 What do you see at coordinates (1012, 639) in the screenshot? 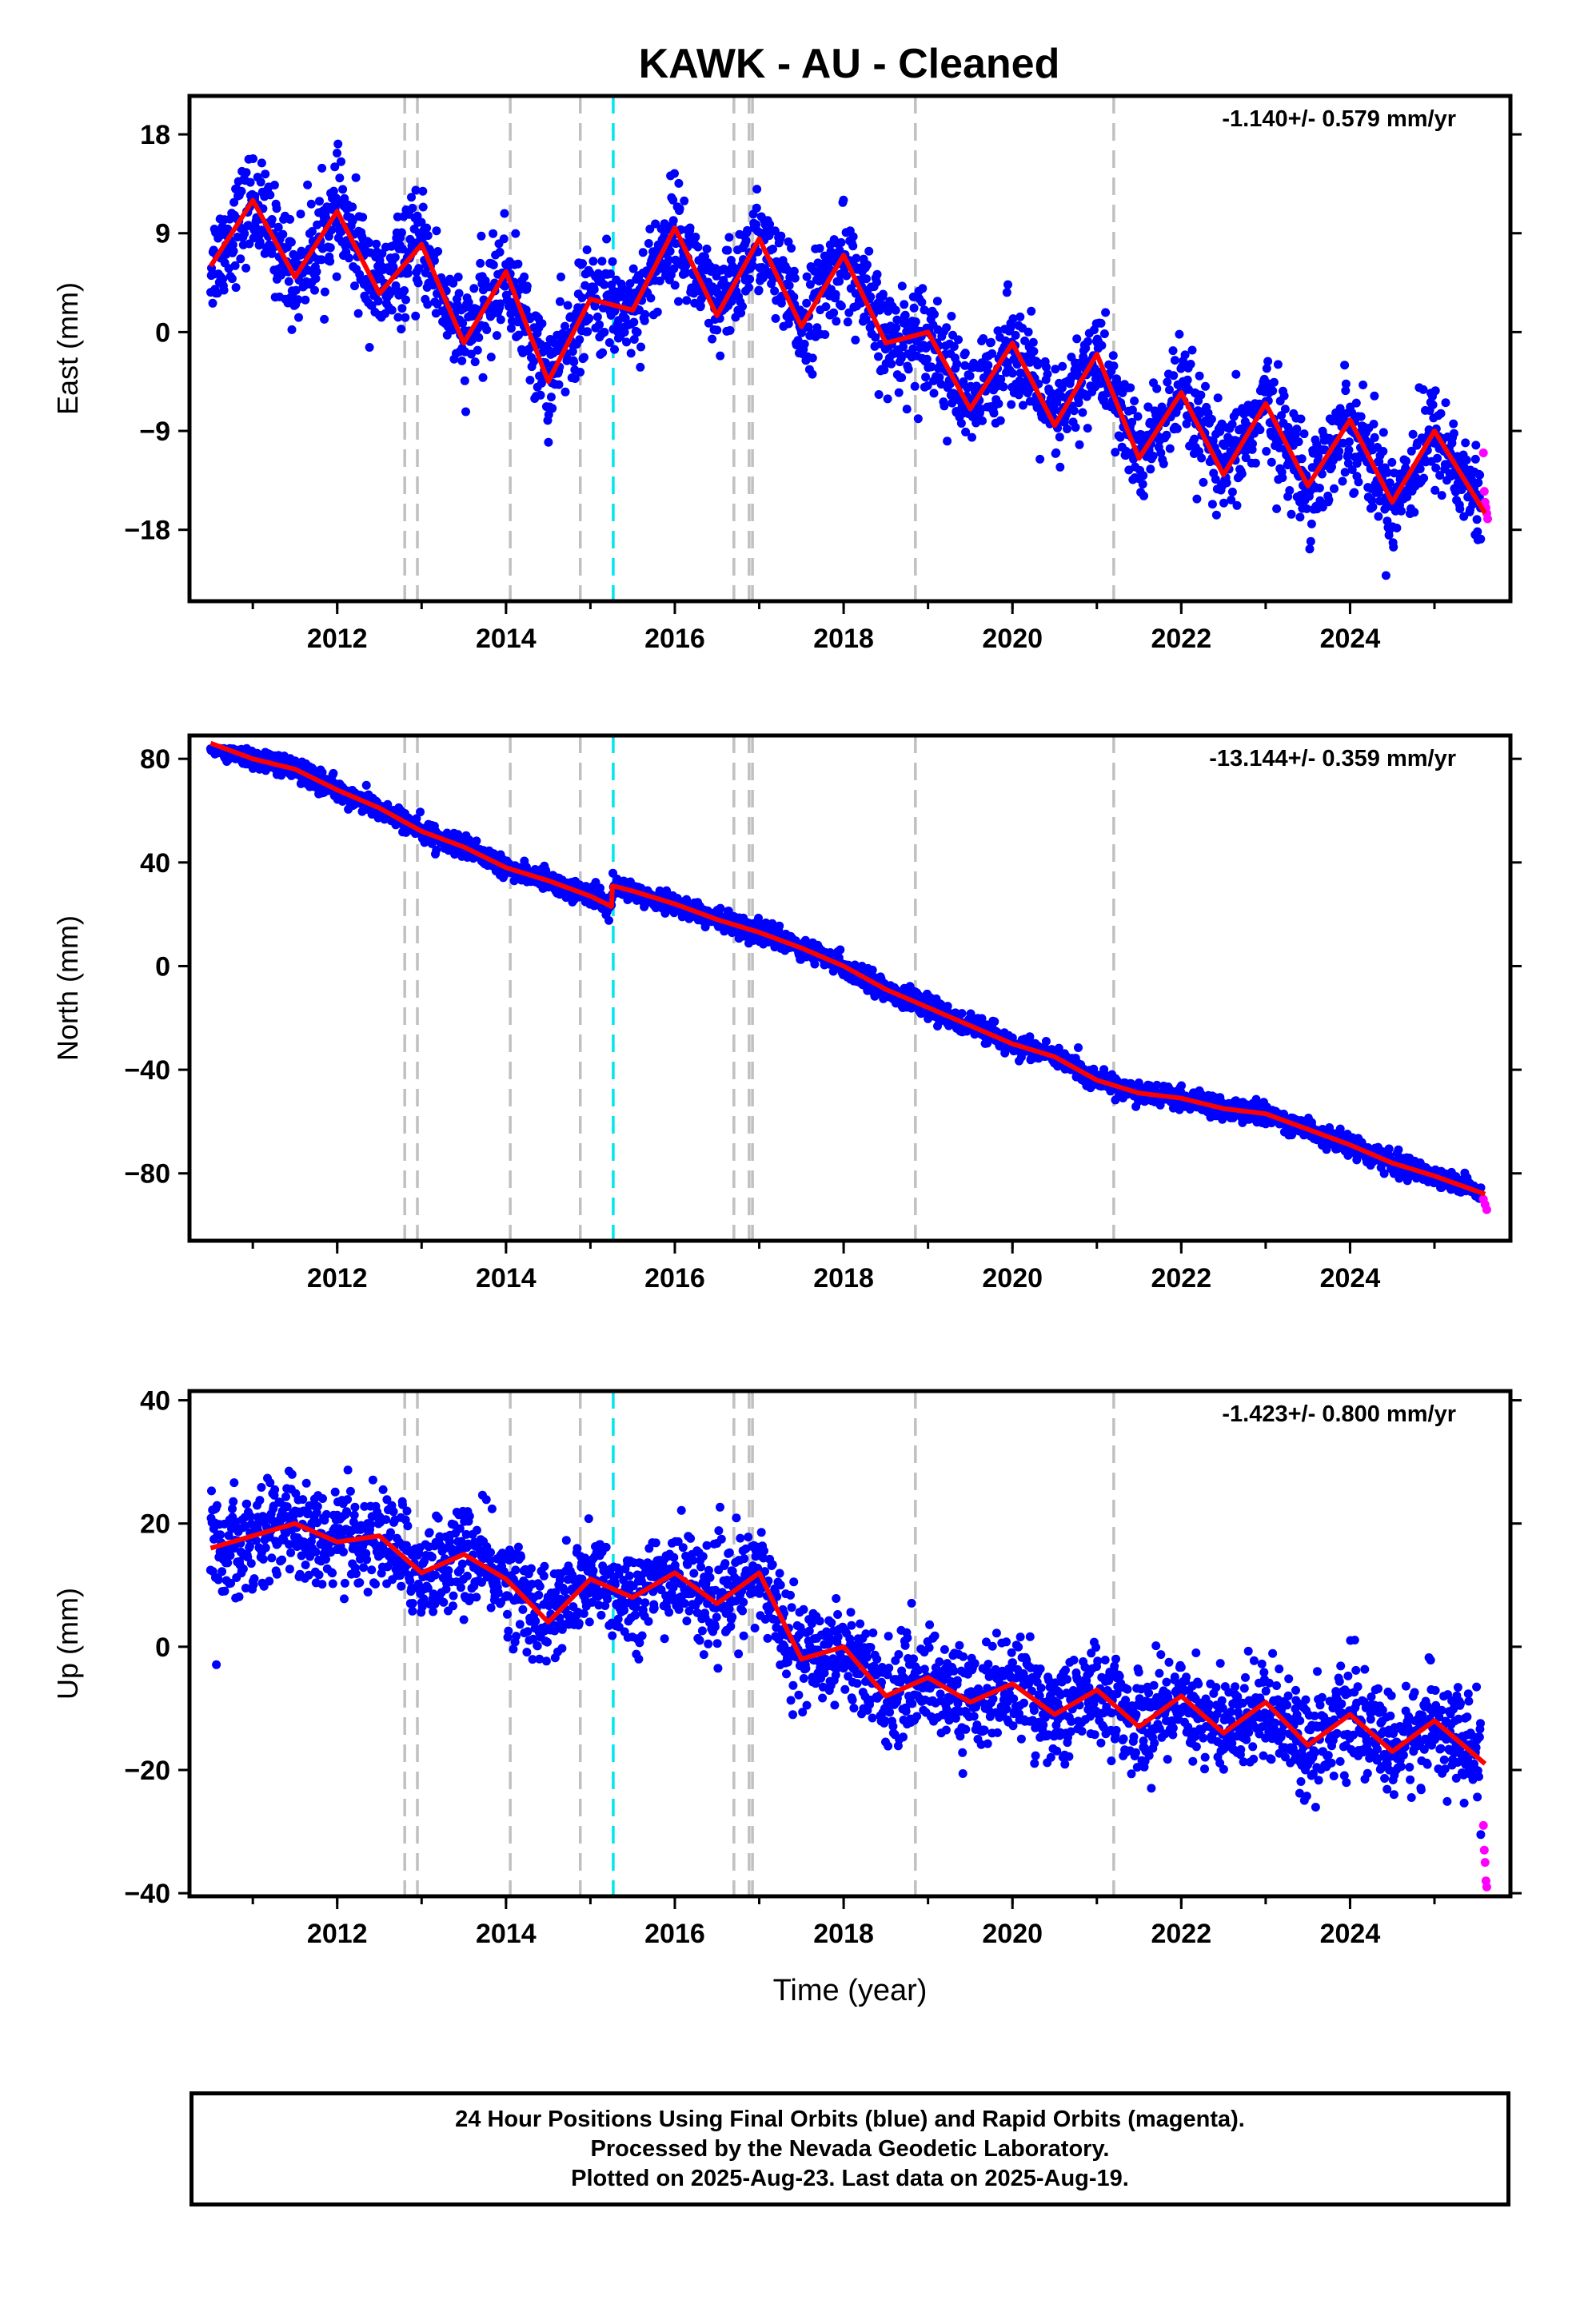
I see `x-tick-label: 2020` at bounding box center [1012, 639].